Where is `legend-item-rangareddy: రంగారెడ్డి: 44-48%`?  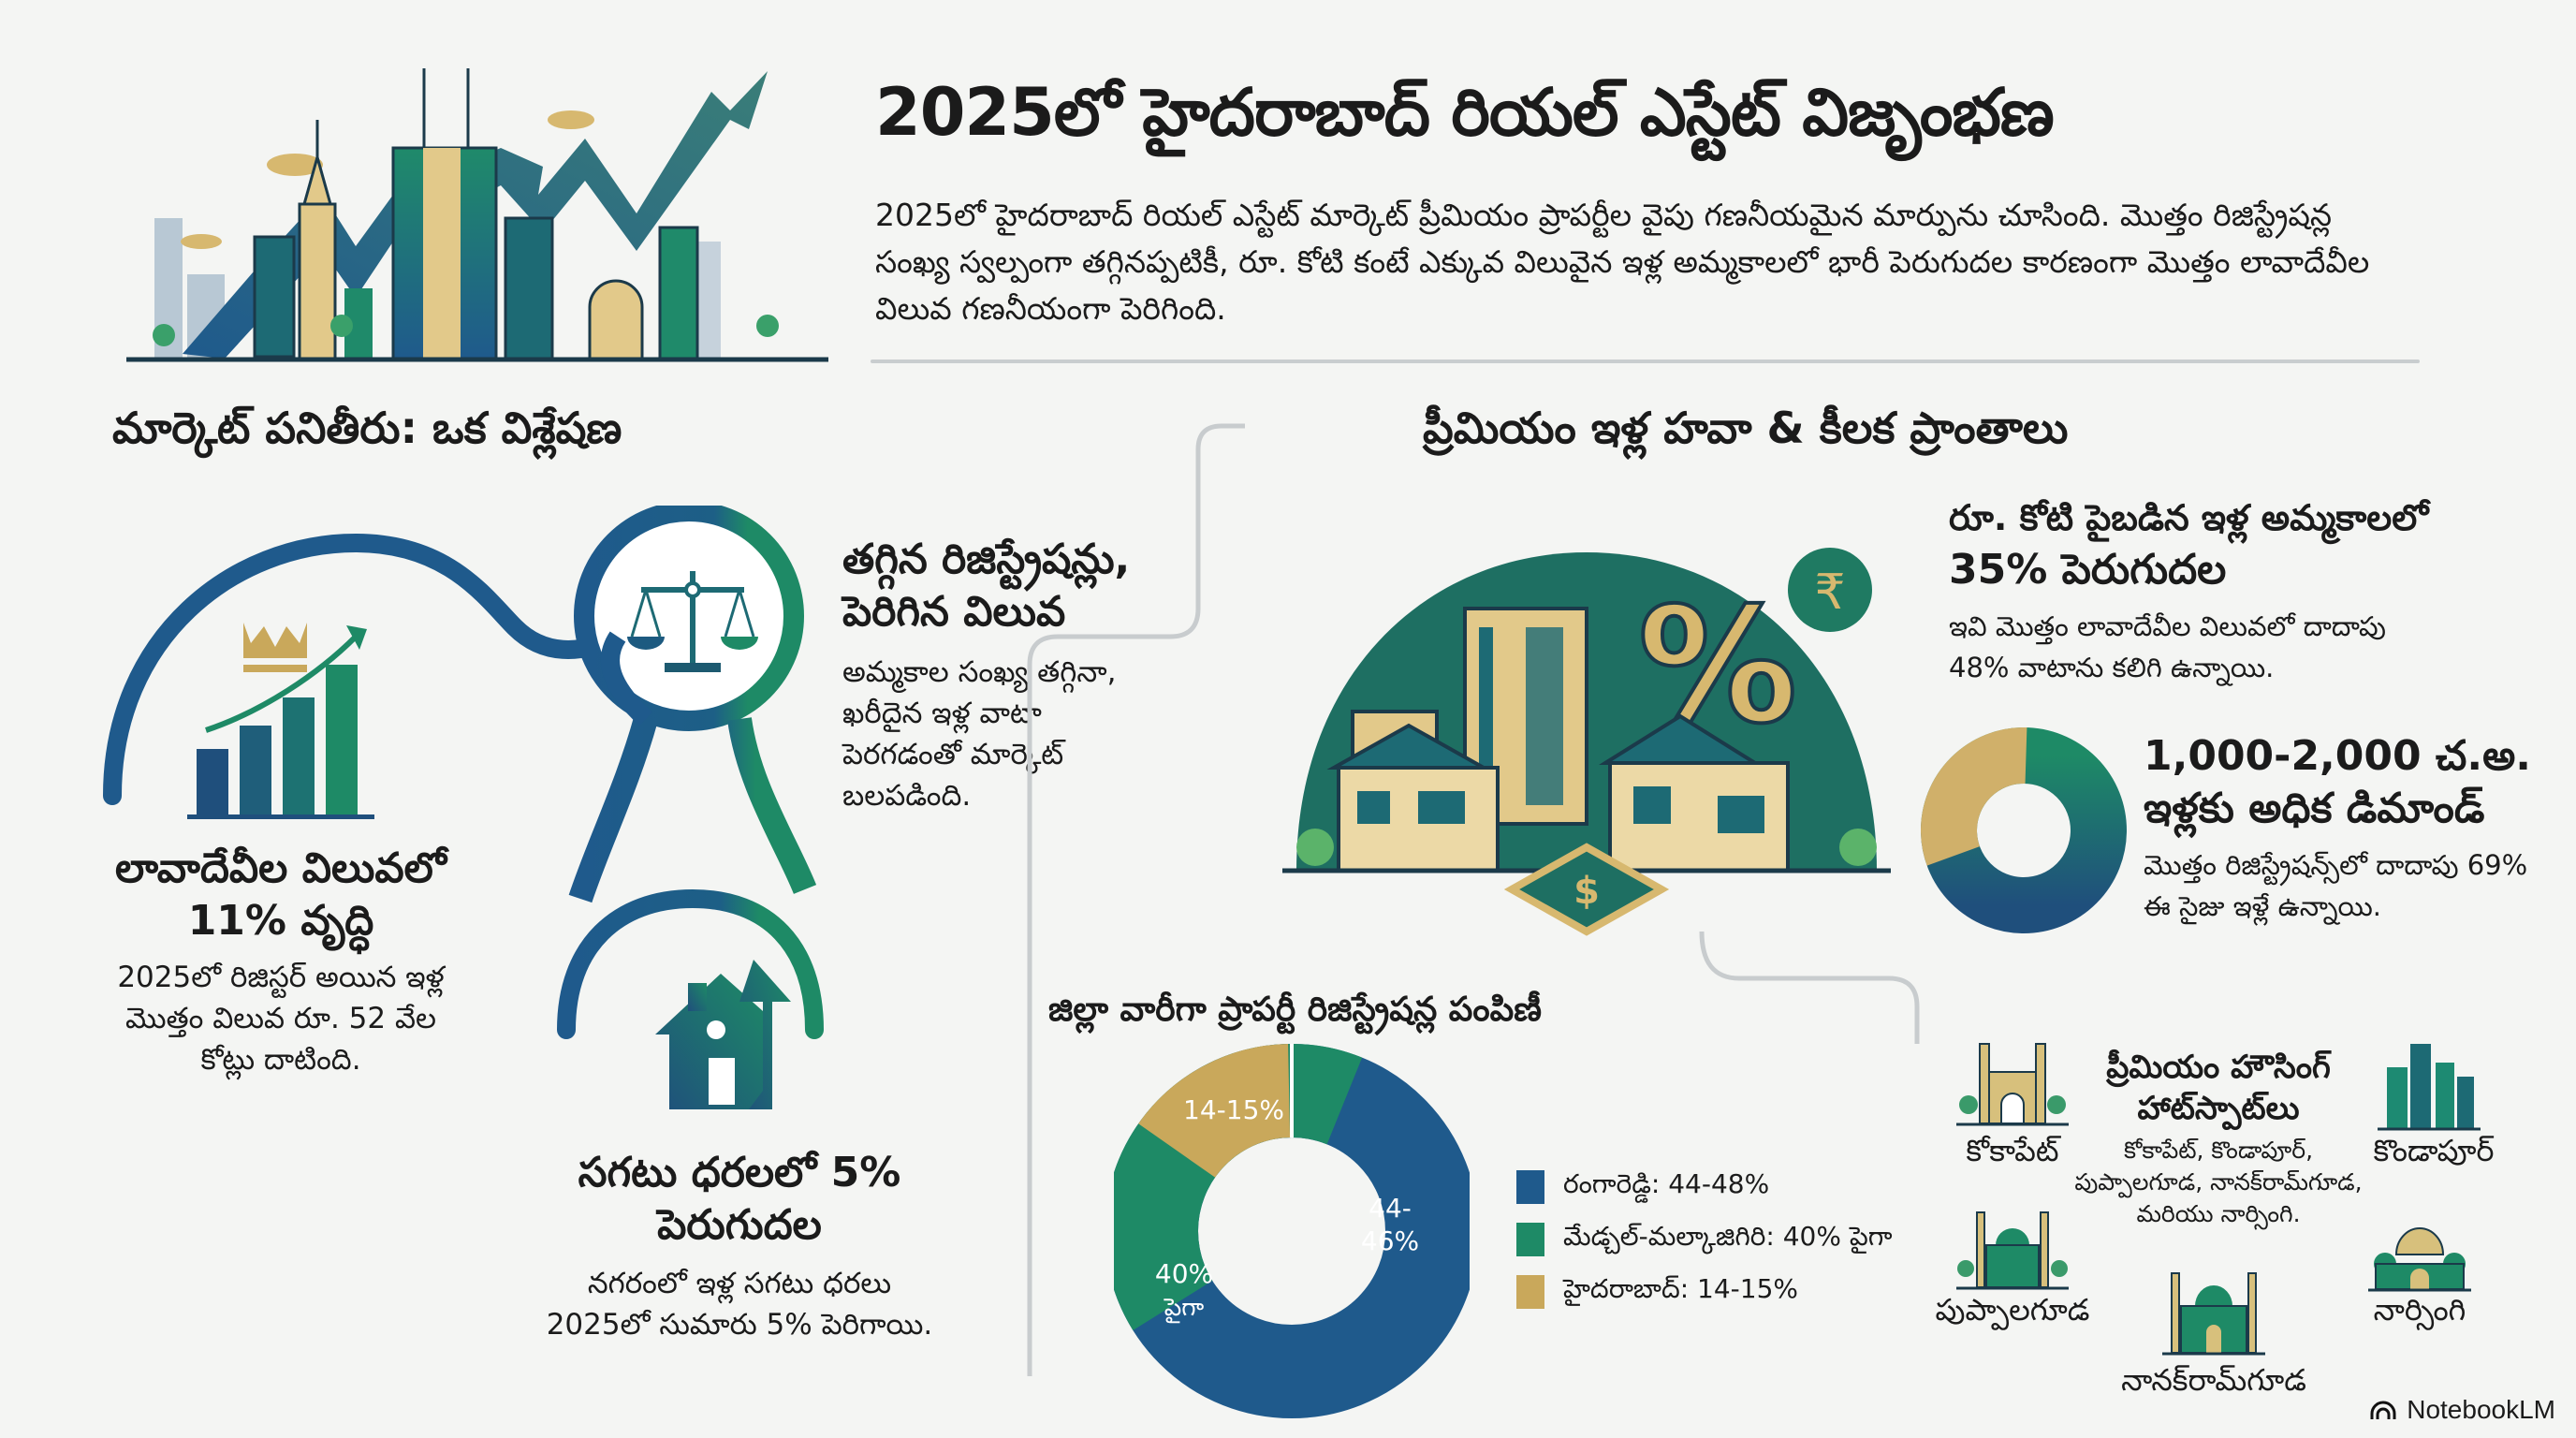 legend-item-rangareddy: రంగారెడ్డి: 44-48% is located at coordinates (1704, 1187).